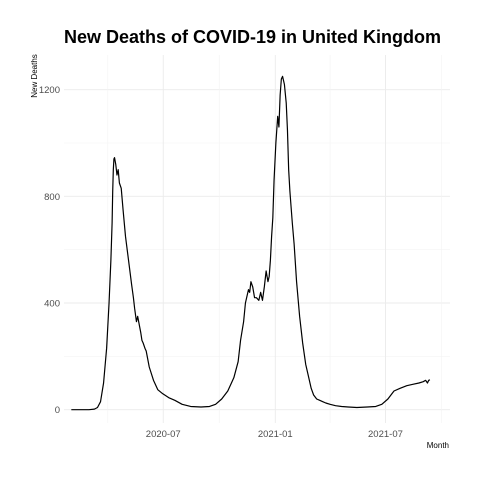  I want to click on chart-title: New Deaths of COVID-19 in United Kingdom, so click(252, 37).